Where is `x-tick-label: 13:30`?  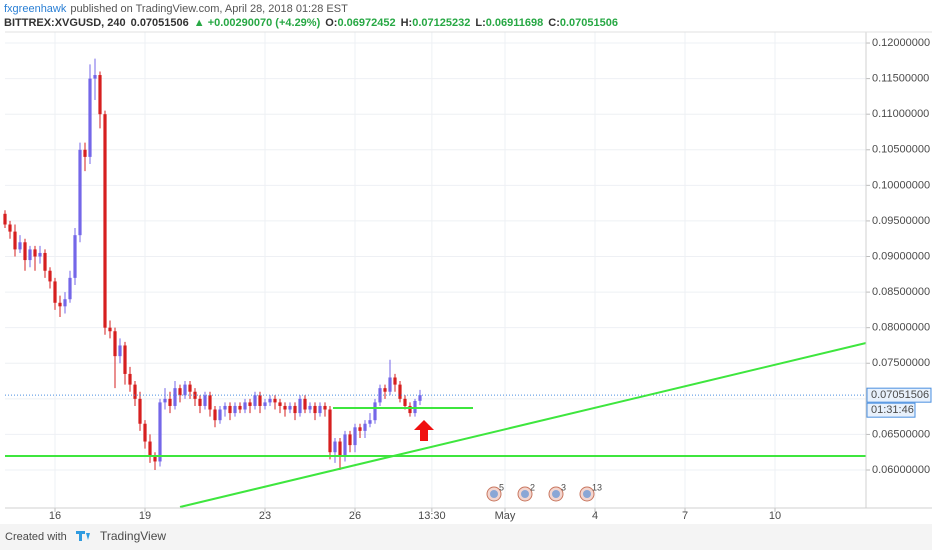
x-tick-label: 13:30 is located at coordinates (432, 516).